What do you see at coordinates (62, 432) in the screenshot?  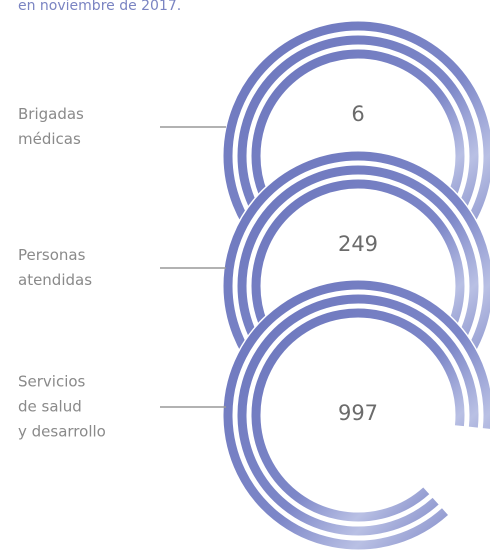 I see `label-line: y desarrollo` at bounding box center [62, 432].